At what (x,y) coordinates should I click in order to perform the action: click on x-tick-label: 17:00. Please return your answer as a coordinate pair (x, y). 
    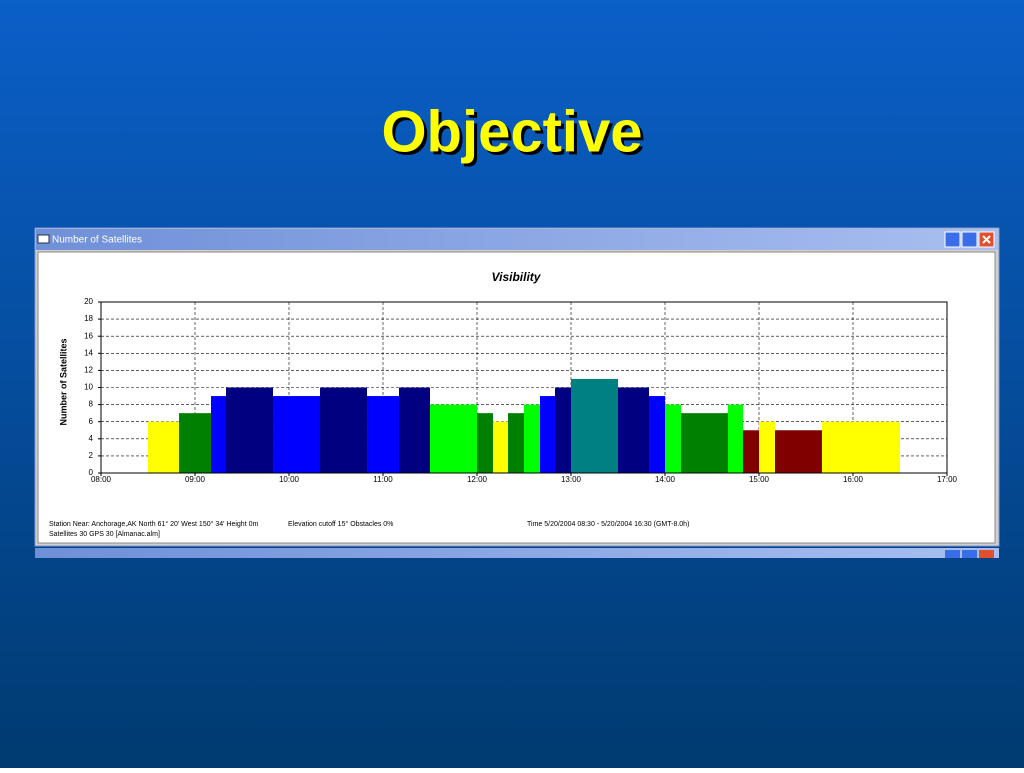
    Looking at the image, I should click on (947, 479).